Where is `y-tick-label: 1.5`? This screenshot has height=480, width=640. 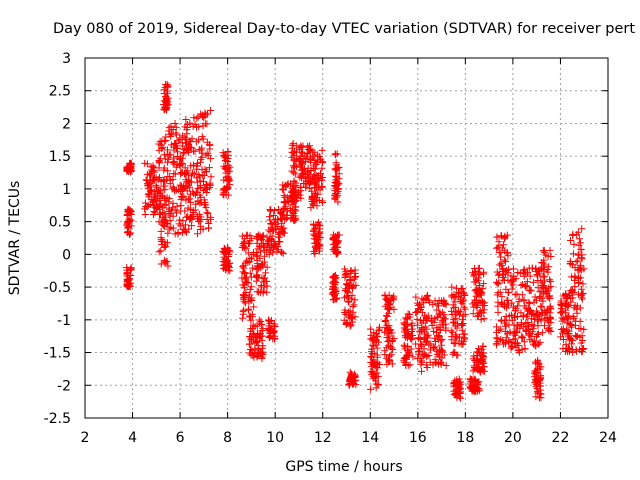 y-tick-label: 1.5 is located at coordinates (60, 157).